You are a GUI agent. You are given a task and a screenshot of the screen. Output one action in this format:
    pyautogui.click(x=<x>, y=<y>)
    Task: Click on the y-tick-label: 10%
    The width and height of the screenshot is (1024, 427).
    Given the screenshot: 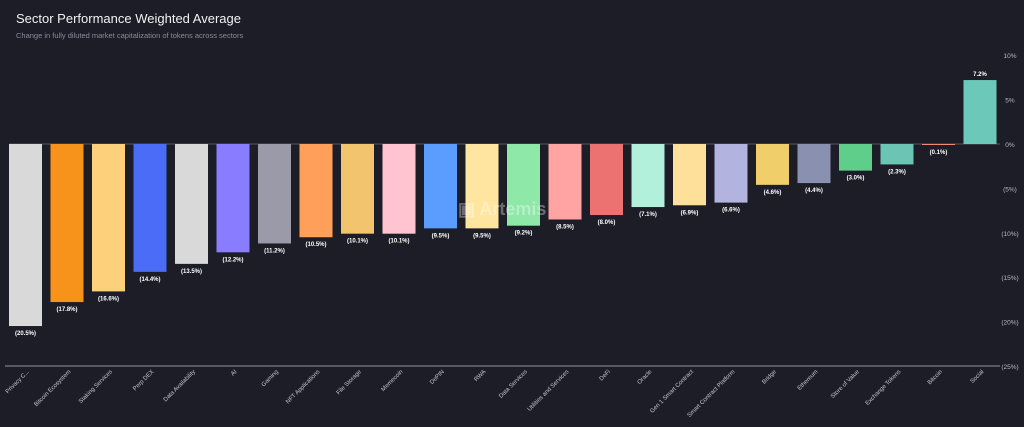 What is the action you would take?
    pyautogui.click(x=1009, y=56)
    